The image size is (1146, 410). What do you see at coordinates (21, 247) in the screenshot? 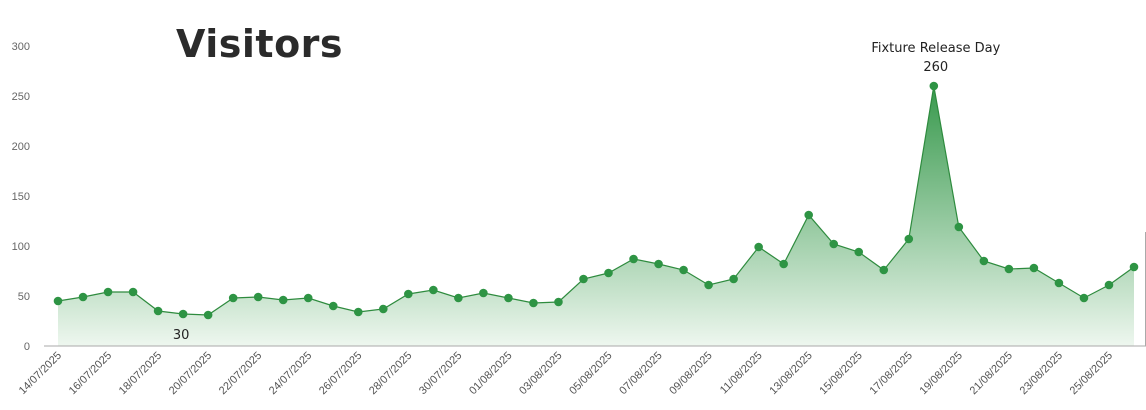
I see `y-tick-label: 100` at bounding box center [21, 247].